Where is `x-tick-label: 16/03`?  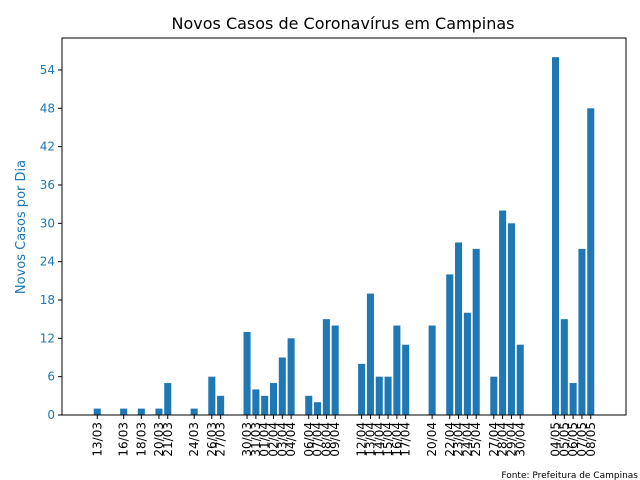
x-tick-label: 16/03 is located at coordinates (124, 439).